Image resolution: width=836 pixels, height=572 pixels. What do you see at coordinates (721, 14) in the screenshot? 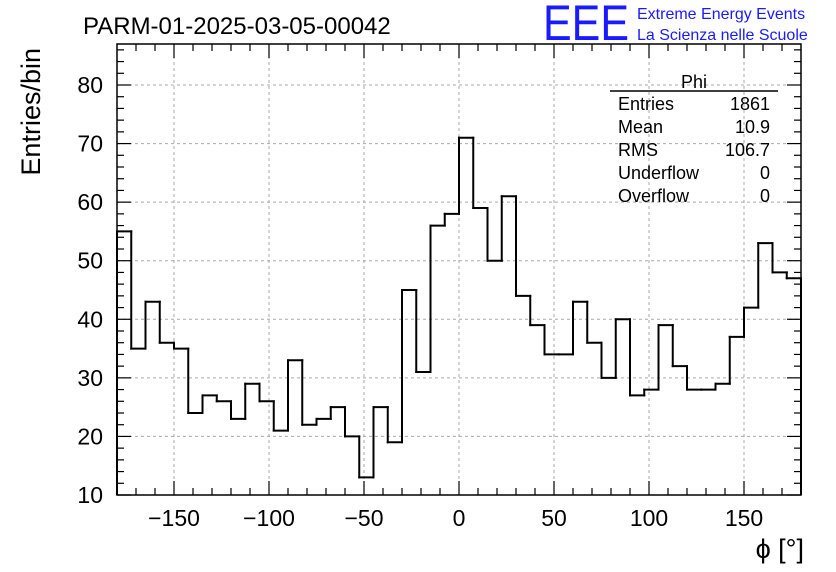
I see `logo-line-1: Extreme Energy Events` at bounding box center [721, 14].